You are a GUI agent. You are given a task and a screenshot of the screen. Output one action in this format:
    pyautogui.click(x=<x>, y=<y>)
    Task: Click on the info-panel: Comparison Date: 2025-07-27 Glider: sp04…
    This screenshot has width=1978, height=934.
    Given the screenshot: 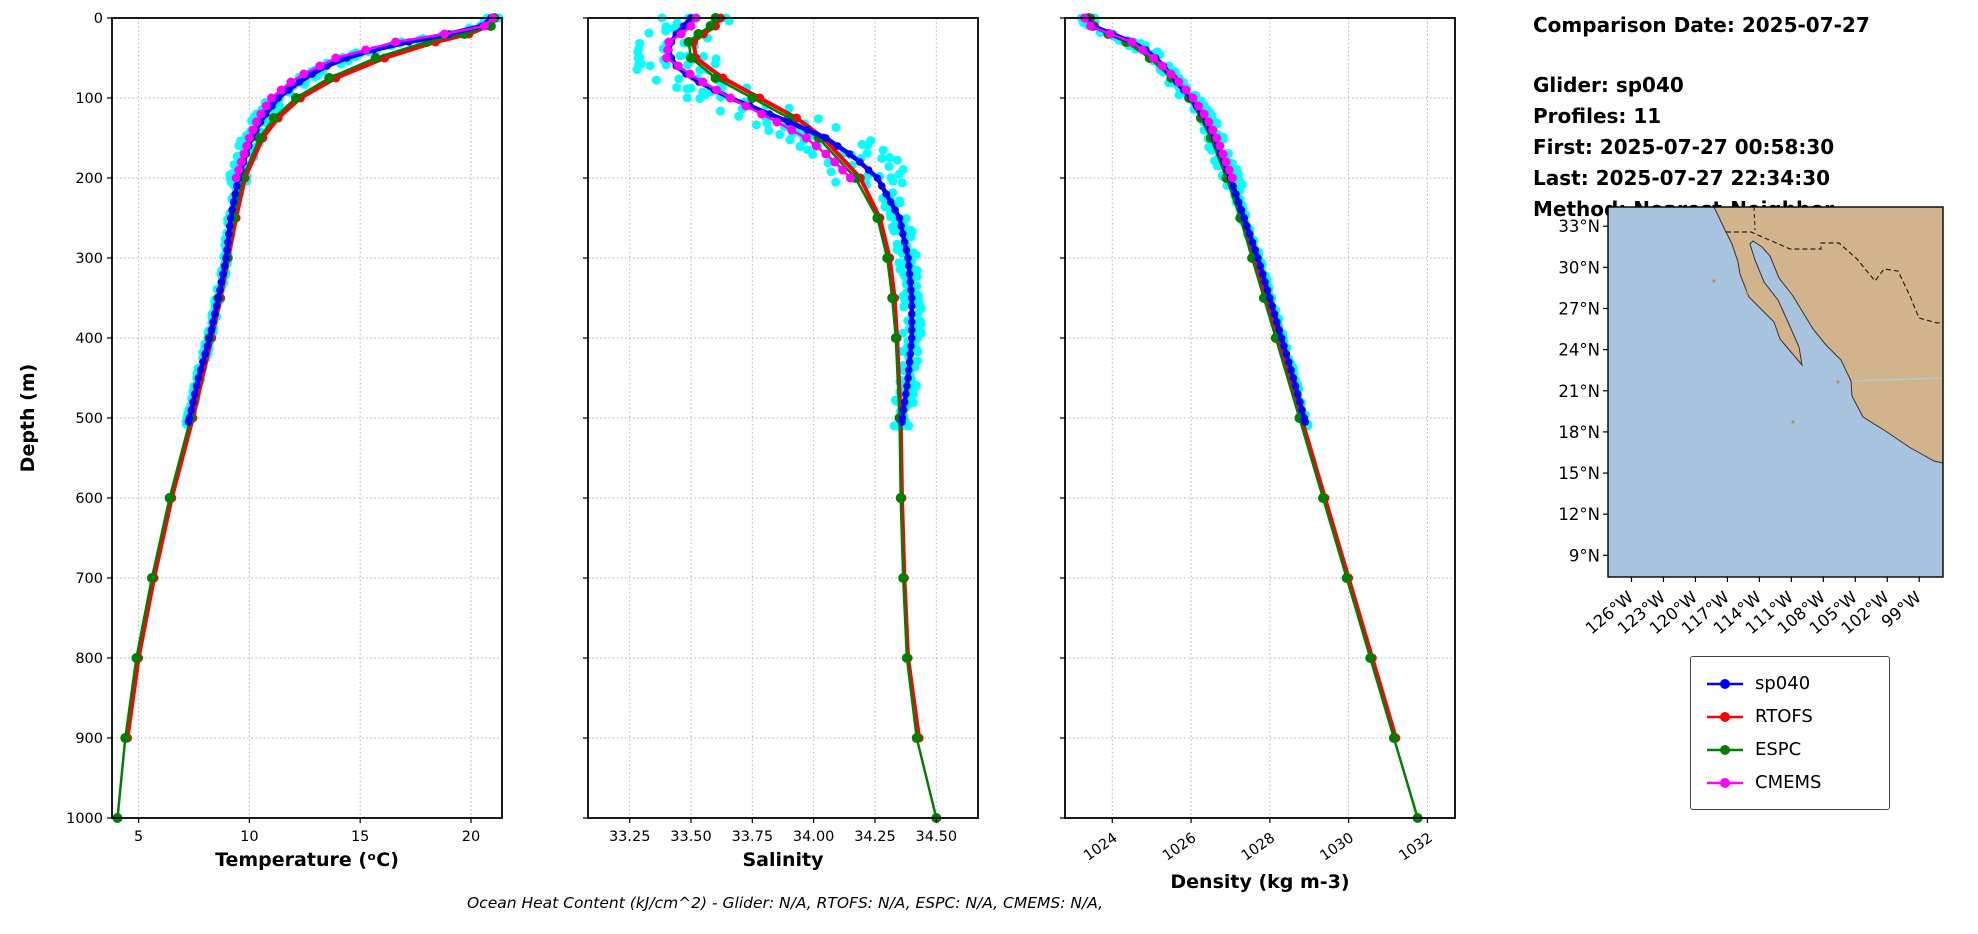 What is the action you would take?
    pyautogui.click(x=1753, y=117)
    